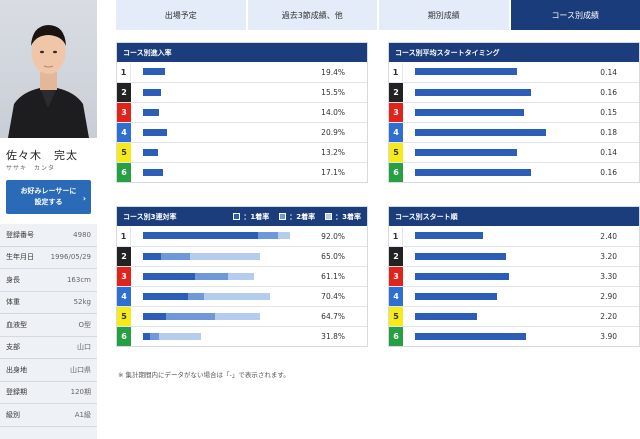 The width and height of the screenshot is (640, 439). I want to click on row-value: 0.15, so click(608, 112).